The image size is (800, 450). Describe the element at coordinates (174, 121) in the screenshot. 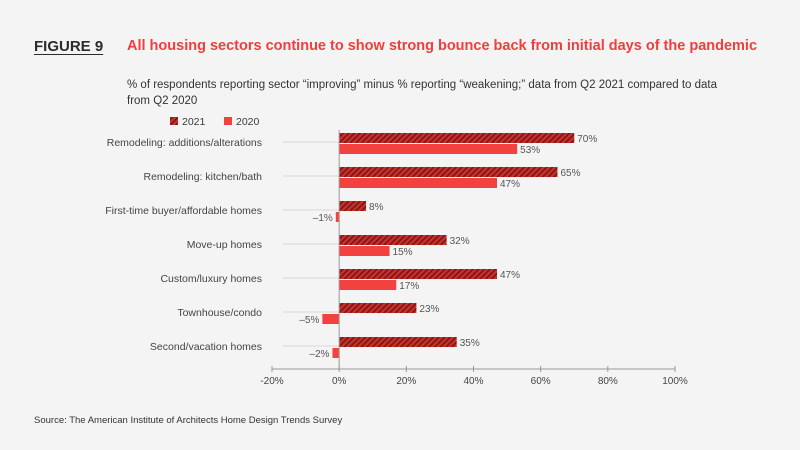

I see `legend-swatch-2021` at that location.